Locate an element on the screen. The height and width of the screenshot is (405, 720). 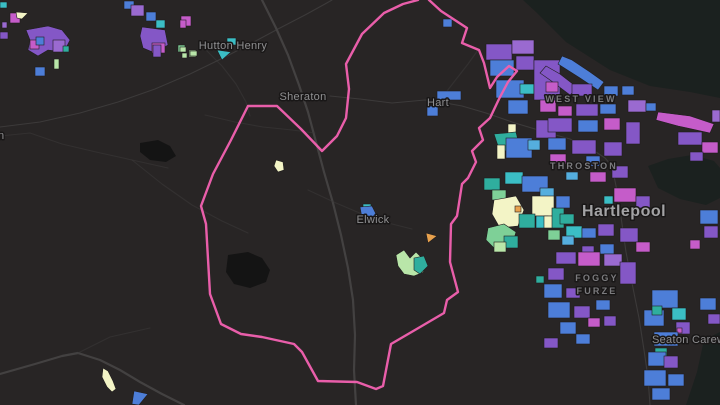
district-label-foggy: FOGGY is located at coordinates (597, 278).